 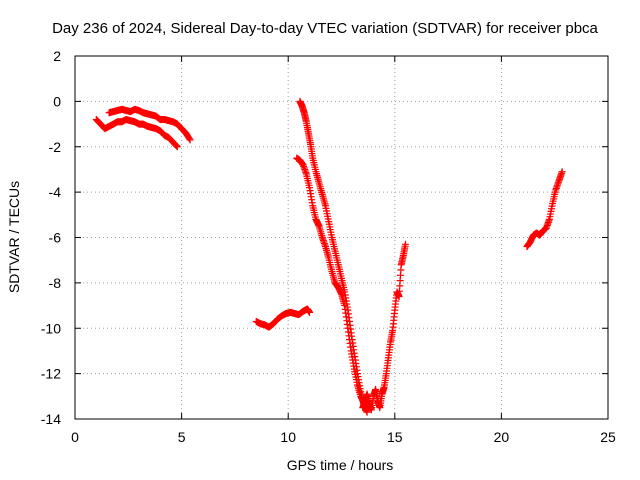 What do you see at coordinates (51, 328) in the screenshot?
I see `y-tick-label: -10` at bounding box center [51, 328].